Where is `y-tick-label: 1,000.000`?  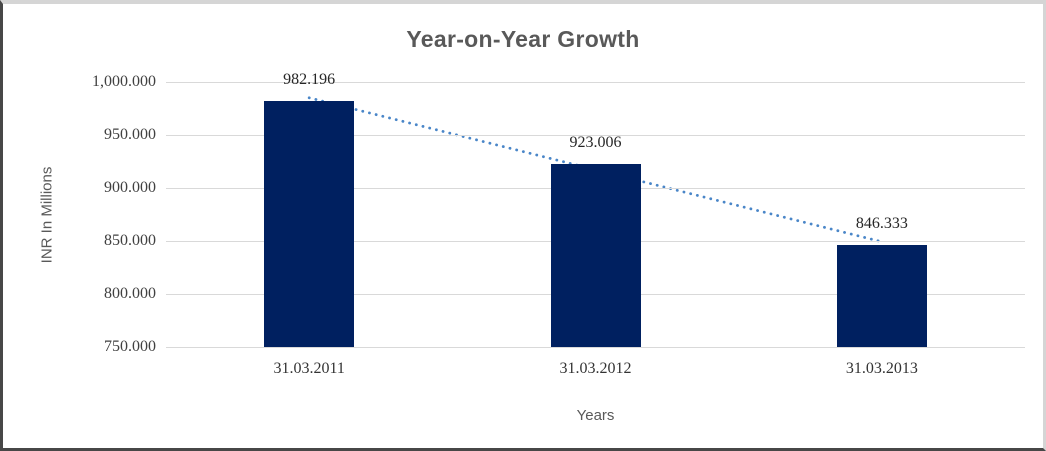 y-tick-label: 1,000.000 is located at coordinates (124, 81).